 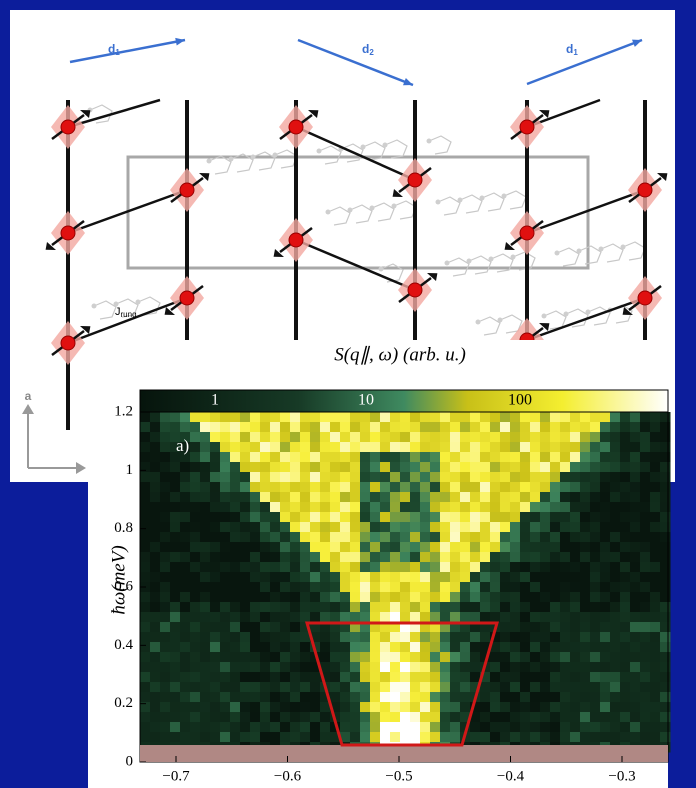 What do you see at coordinates (527, 233) in the screenshot?
I see `ion` at bounding box center [527, 233].